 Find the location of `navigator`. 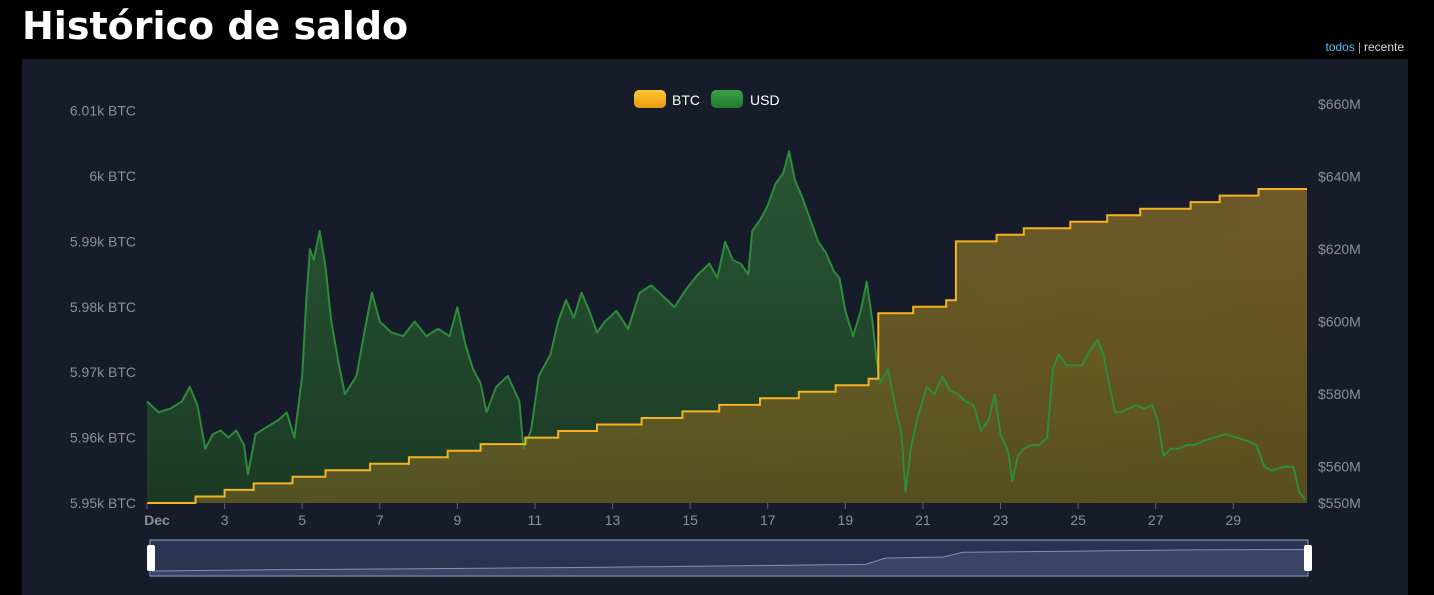

navigator is located at coordinates (729, 558).